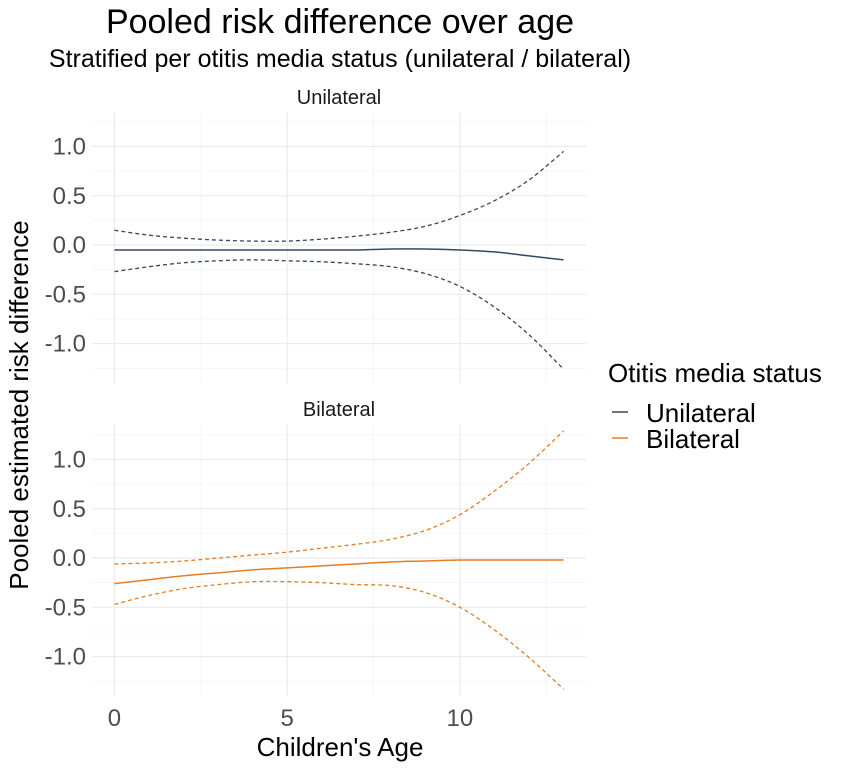 This screenshot has height=768, width=864. I want to click on legend-entry-label: Bilateral, so click(693, 439).